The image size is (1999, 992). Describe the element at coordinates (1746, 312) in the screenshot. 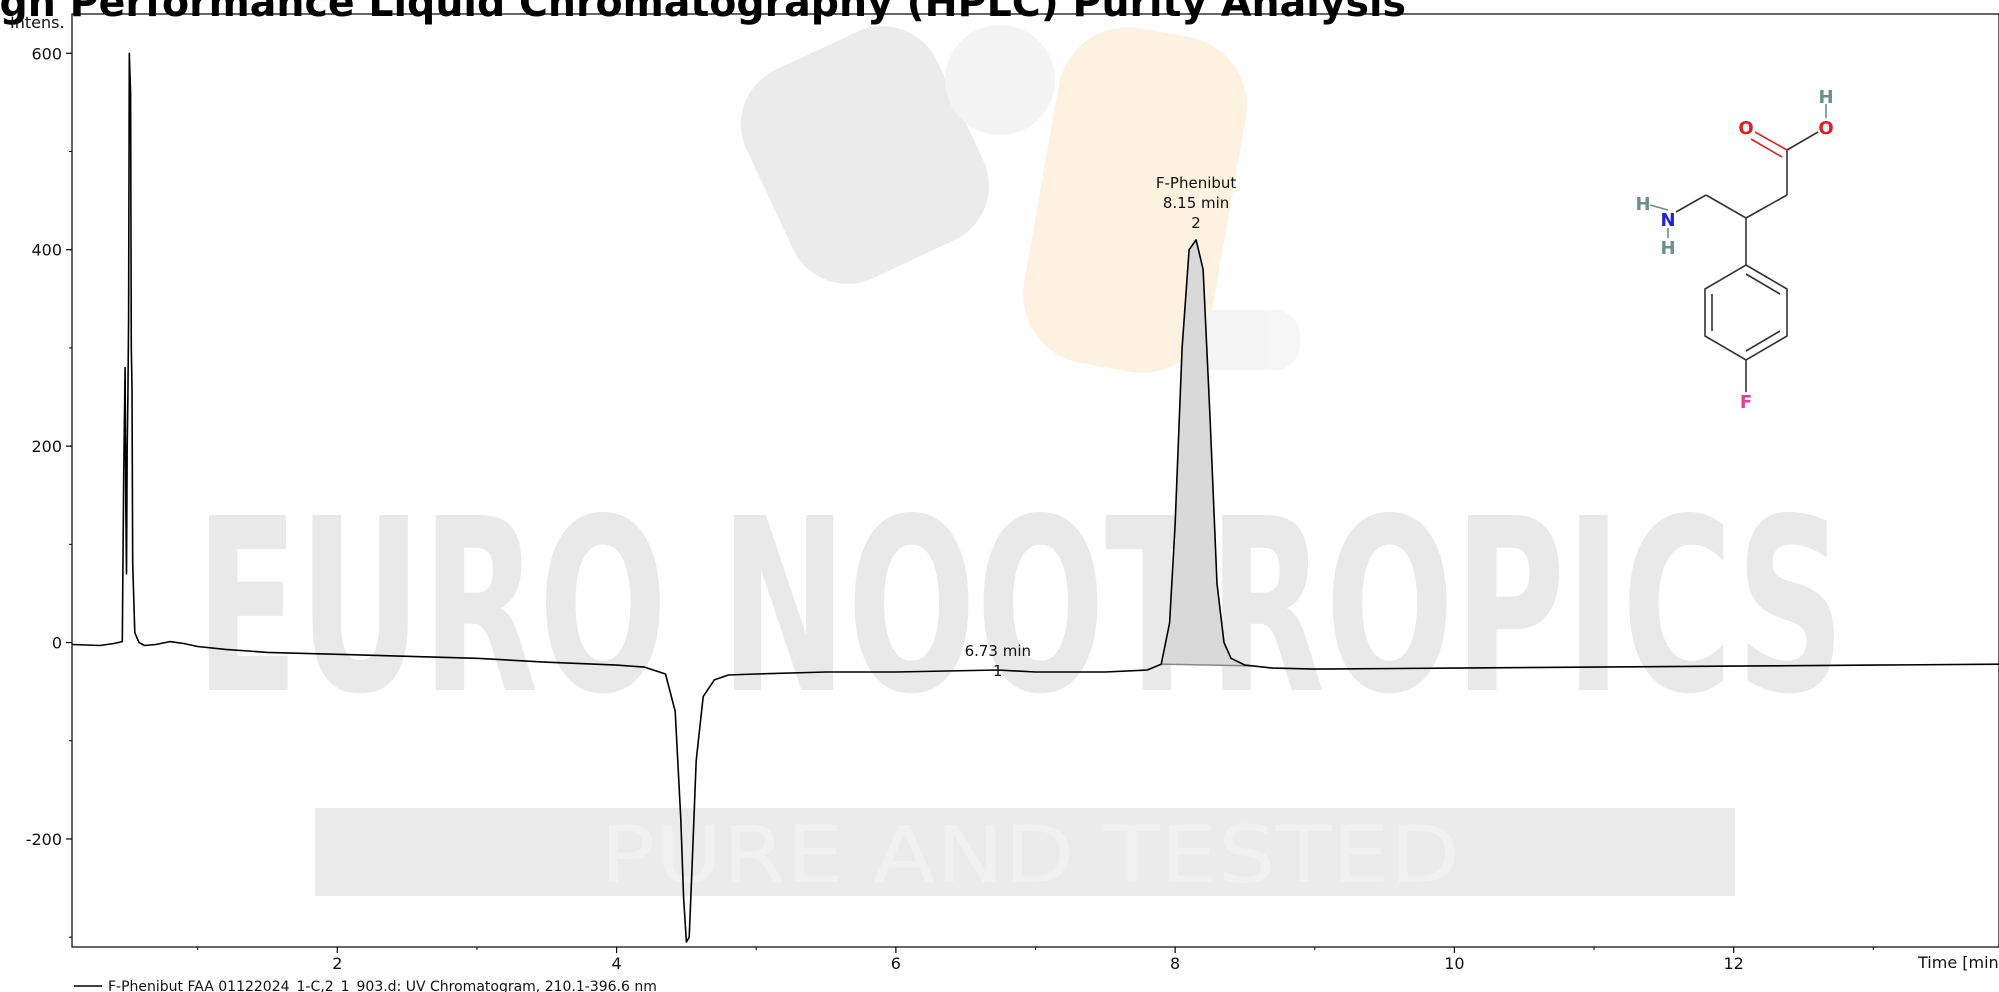

I see `benzene-ring` at that location.